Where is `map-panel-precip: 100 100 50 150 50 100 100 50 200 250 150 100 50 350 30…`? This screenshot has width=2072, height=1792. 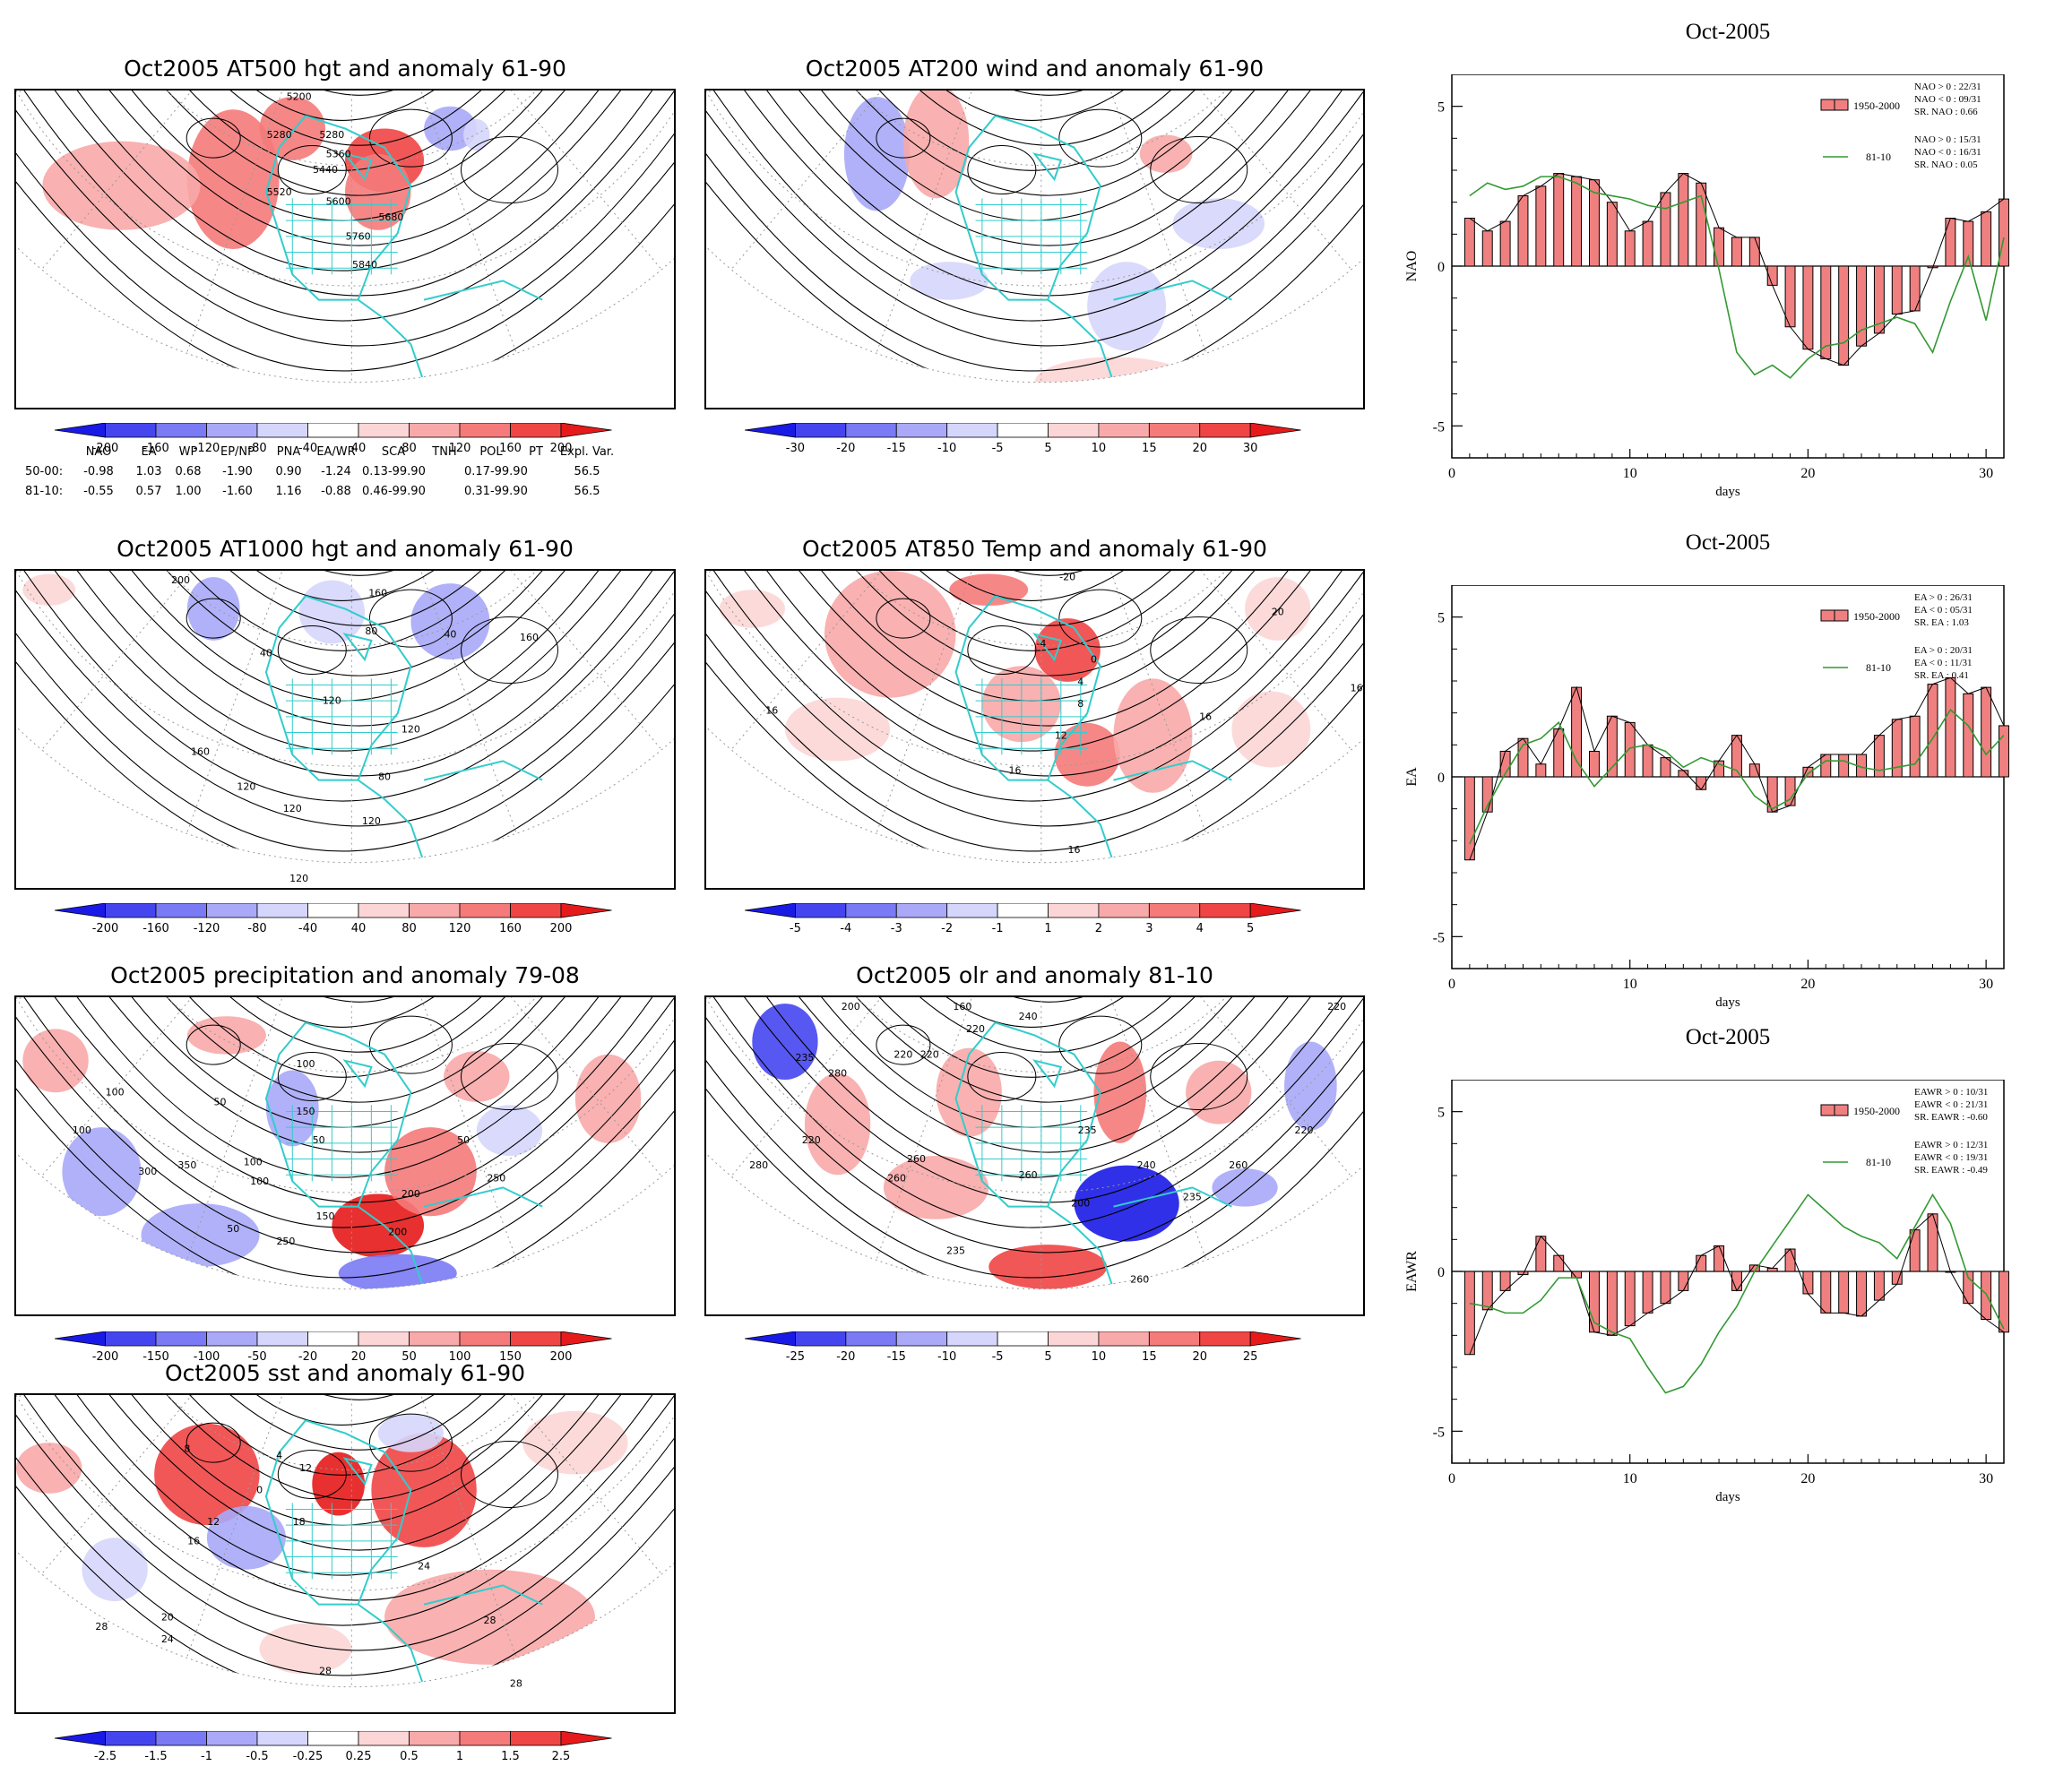 map-panel-precip: 100 100 50 150 50 100 100 50 200 250 150 100 50 350 30… is located at coordinates (345, 1155).